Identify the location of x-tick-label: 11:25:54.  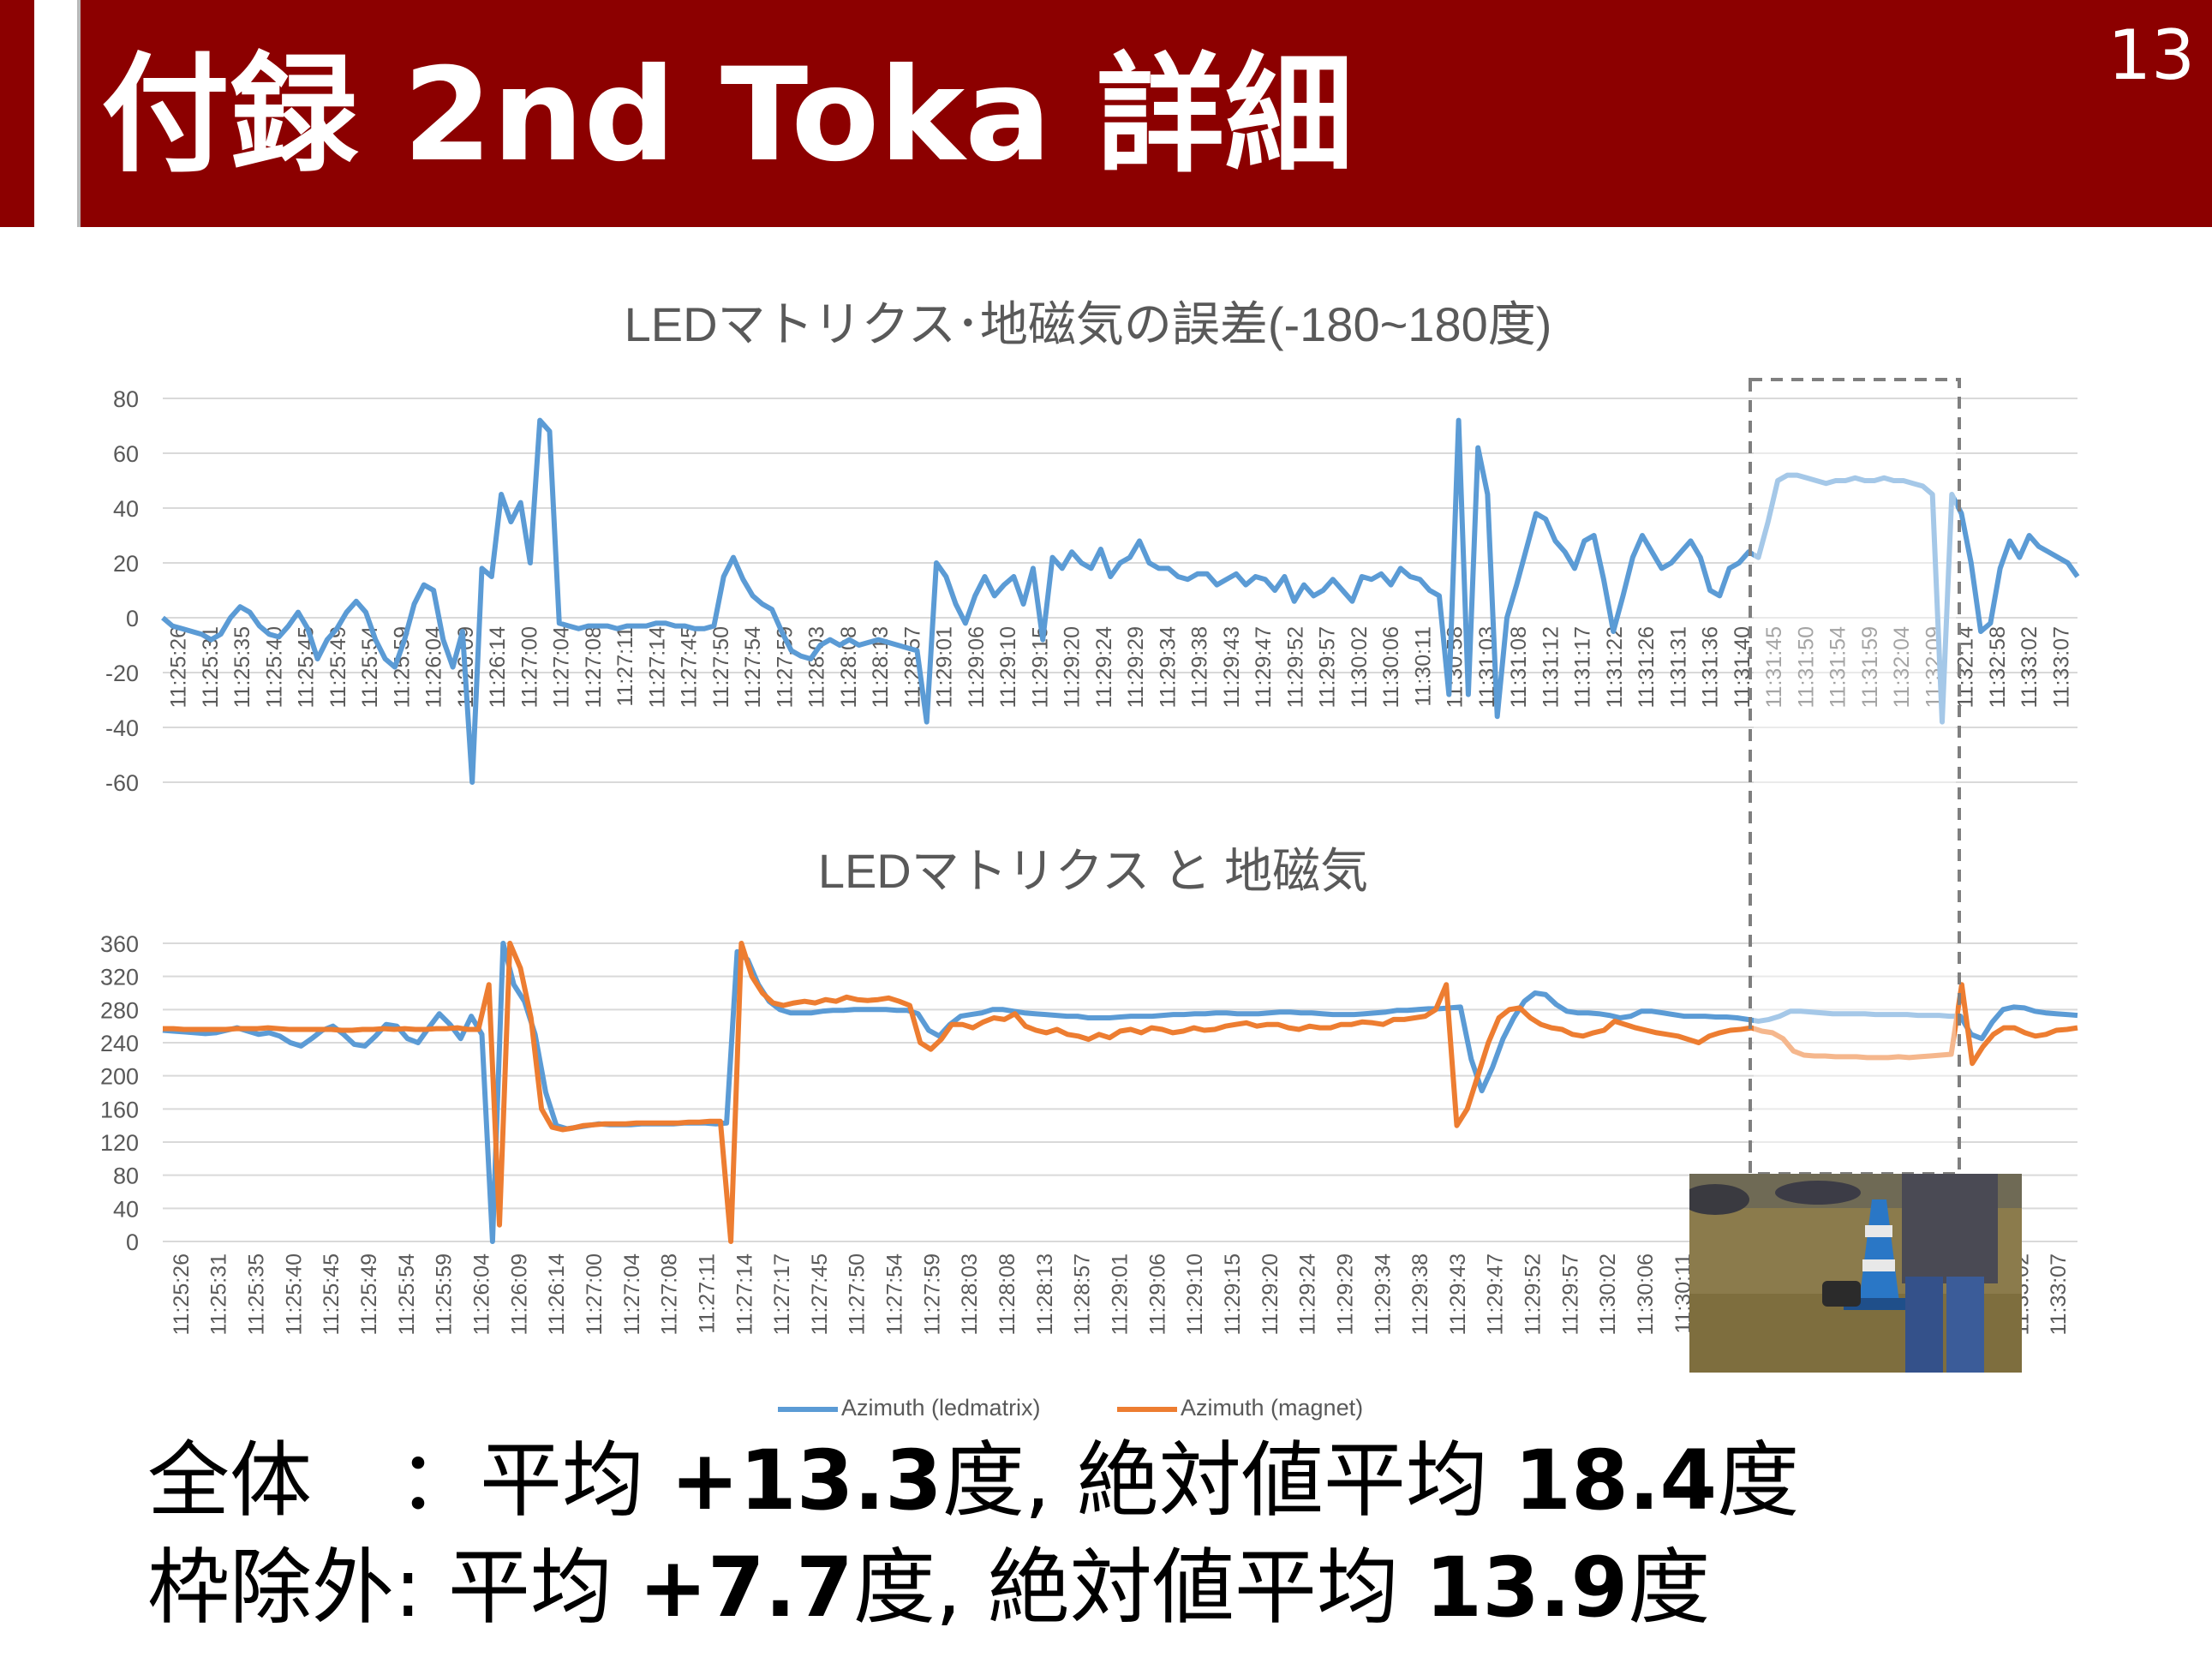
(407, 1294).